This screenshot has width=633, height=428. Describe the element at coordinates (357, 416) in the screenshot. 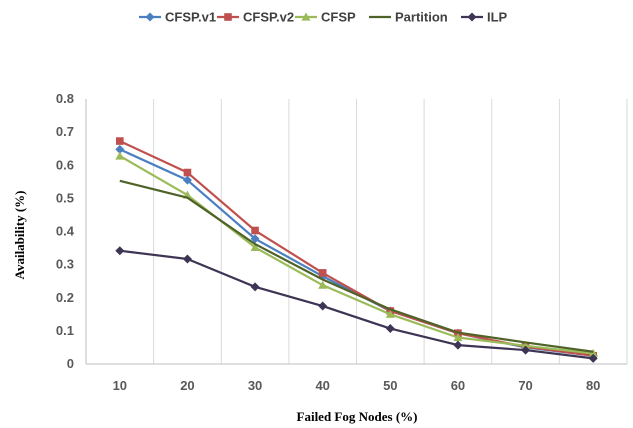

I see `x-axis-title: Failed Fog Nodes (%)` at that location.